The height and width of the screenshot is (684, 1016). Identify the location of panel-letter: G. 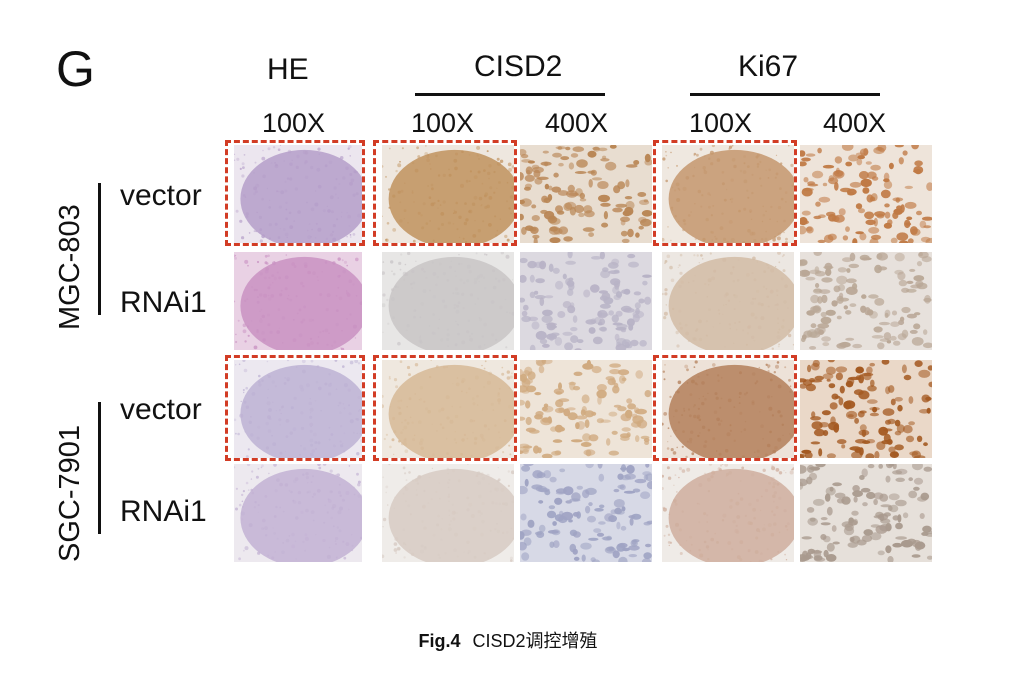
(75, 69).